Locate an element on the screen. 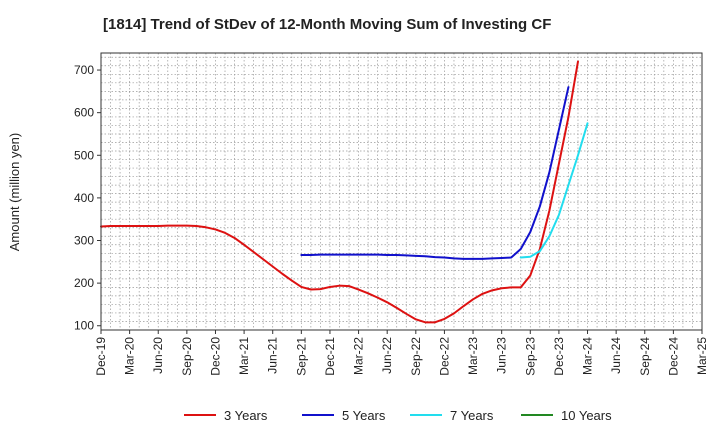  x-tick-label: Sep-23 is located at coordinates (530, 356).